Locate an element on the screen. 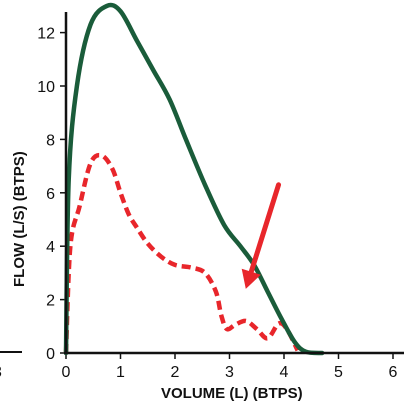 This screenshot has width=414, height=404. x-tick-label-1: 1 is located at coordinates (120, 372).